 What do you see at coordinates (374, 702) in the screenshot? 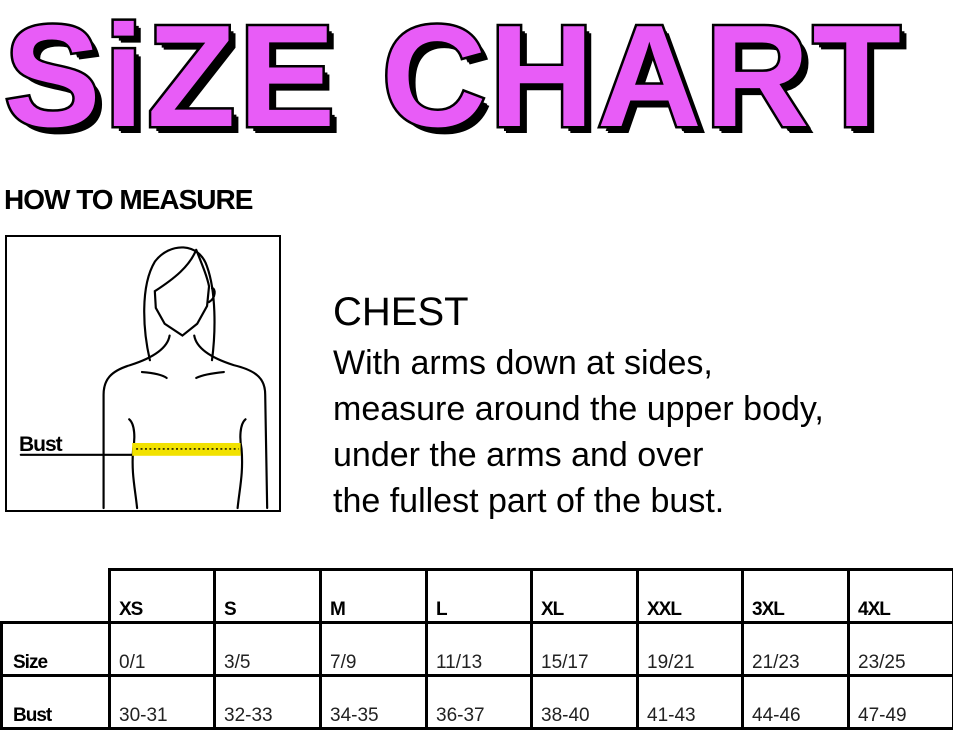
I see `table-cell: 34-35` at bounding box center [374, 702].